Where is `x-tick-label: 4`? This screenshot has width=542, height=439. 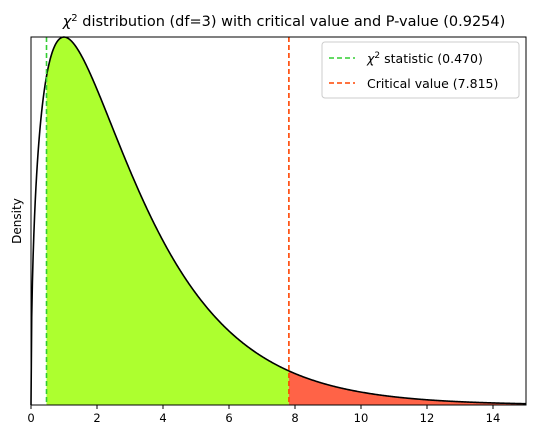
x-tick-label: 4 is located at coordinates (162, 418).